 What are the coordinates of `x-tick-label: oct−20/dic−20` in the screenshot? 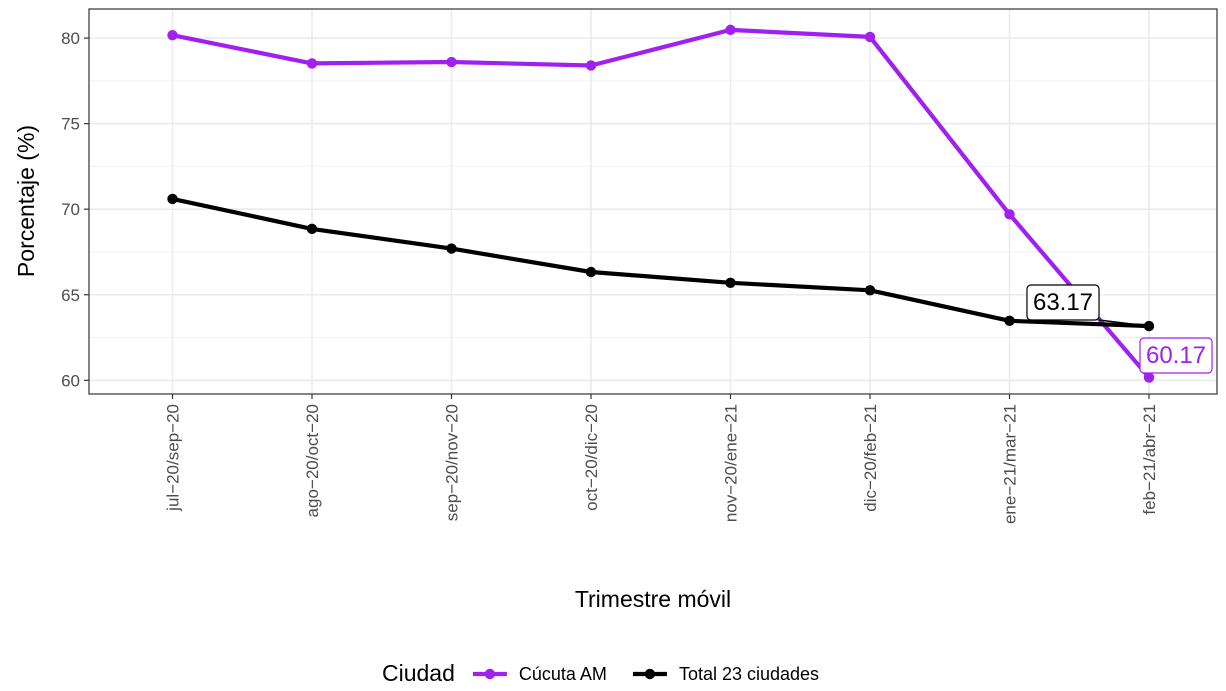 It's located at (591, 457).